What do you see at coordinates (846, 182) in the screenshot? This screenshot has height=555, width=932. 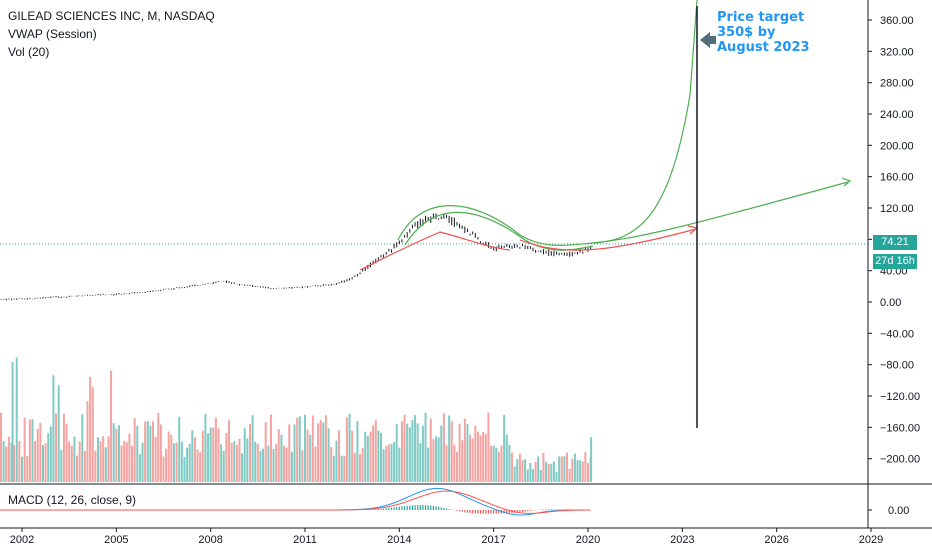 I see `green-arrowhead` at bounding box center [846, 182].